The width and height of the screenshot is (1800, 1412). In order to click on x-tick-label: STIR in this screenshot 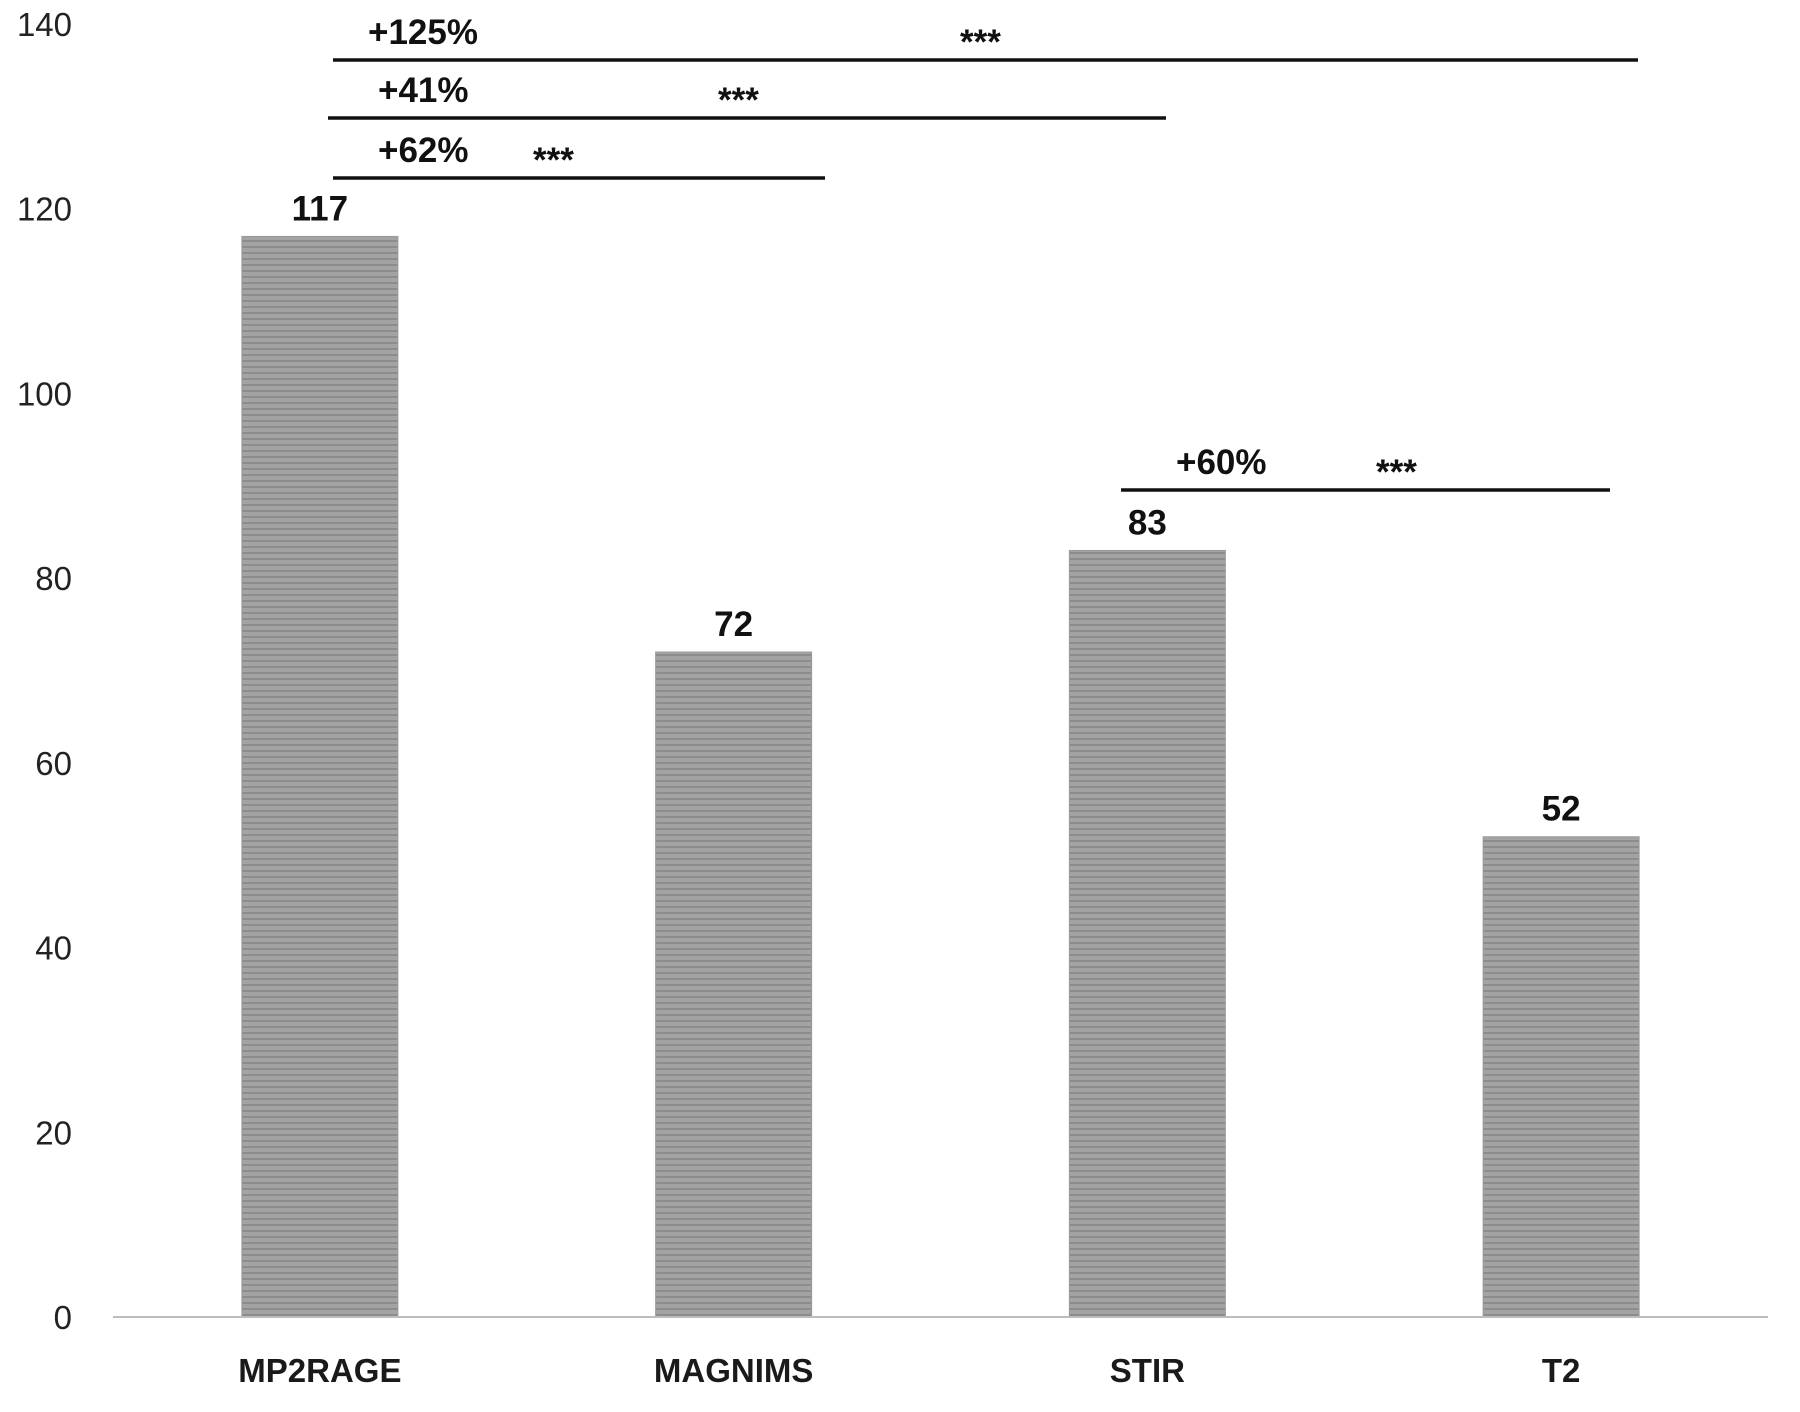, I will do `click(1147, 1370)`.